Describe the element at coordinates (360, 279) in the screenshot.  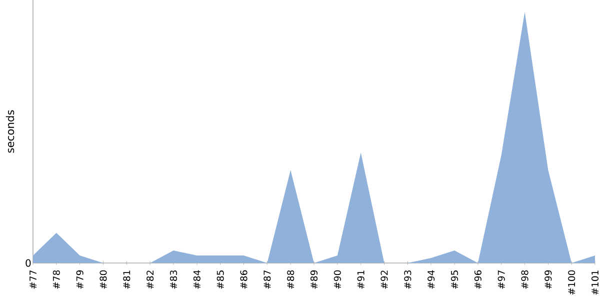
I see `x-tick-label: #91` at that location.